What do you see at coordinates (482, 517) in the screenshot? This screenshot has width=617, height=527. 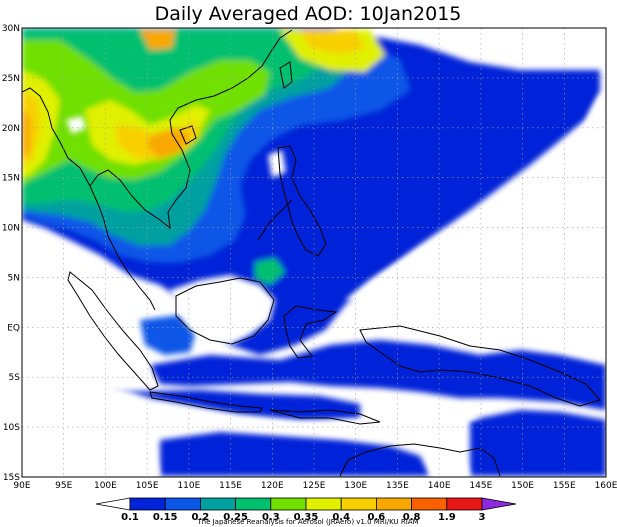 I see `colorbar-level-label: 3` at bounding box center [482, 517].